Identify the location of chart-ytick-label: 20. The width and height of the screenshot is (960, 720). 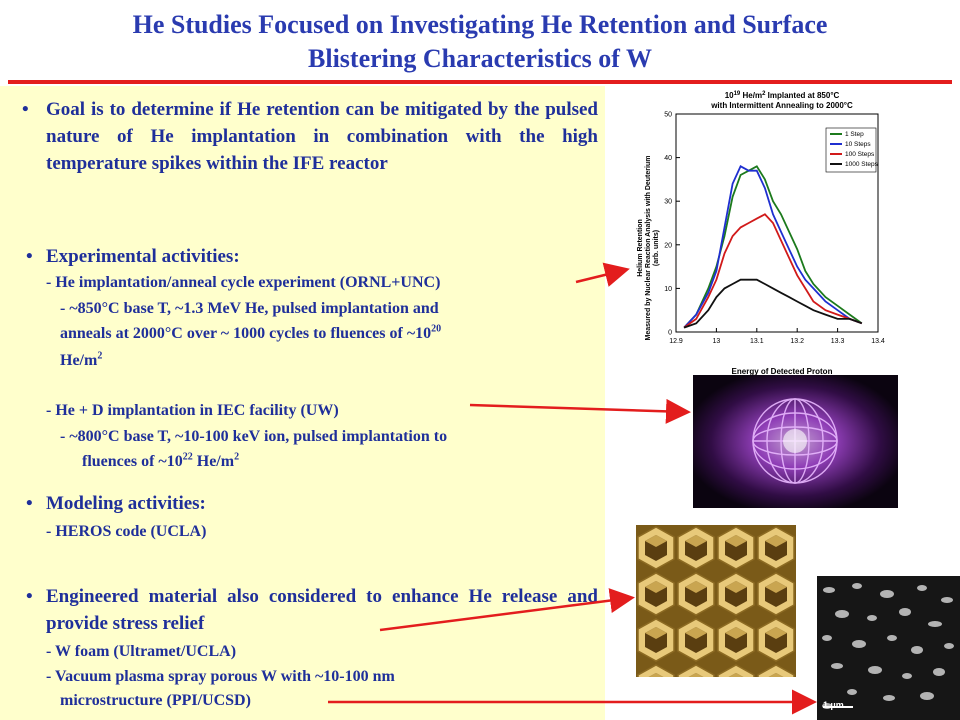
(668, 245).